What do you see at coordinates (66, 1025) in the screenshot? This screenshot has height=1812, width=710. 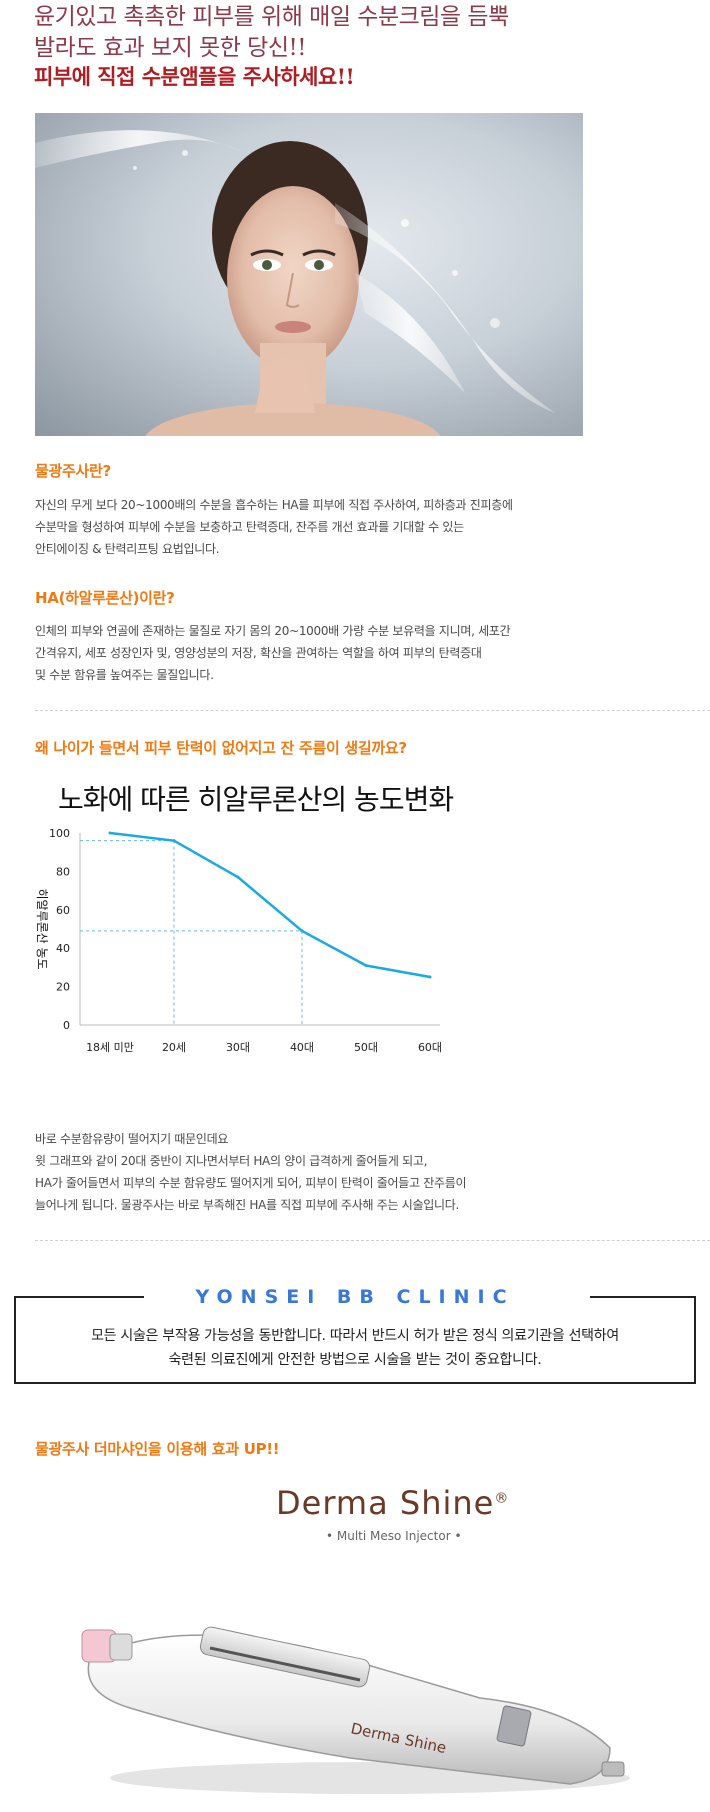 I see `y-tick-label: 0` at bounding box center [66, 1025].